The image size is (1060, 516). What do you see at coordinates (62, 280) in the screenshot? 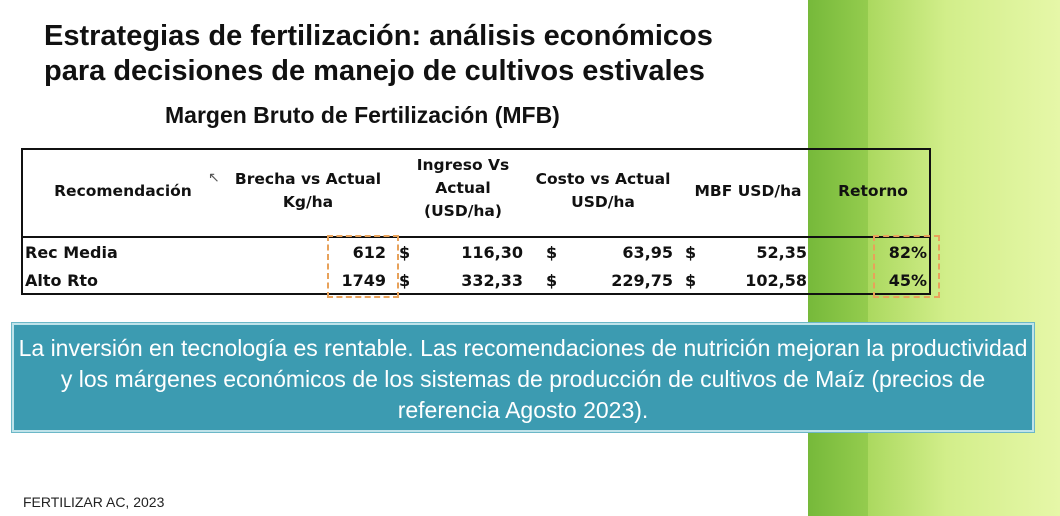
I see `row-name: Alto Rto` at bounding box center [62, 280].